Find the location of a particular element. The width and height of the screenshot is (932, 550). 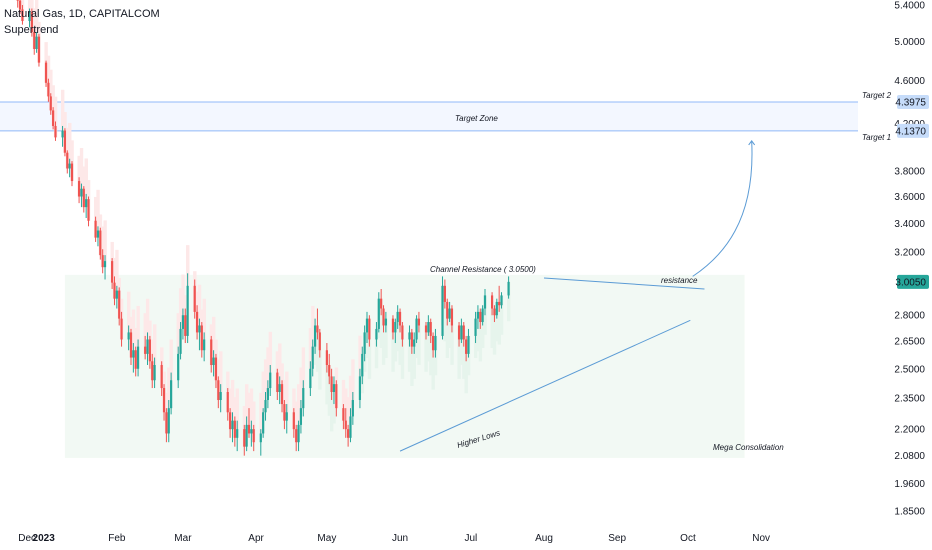

x-axis-tick-label: Apr is located at coordinates (256, 538).